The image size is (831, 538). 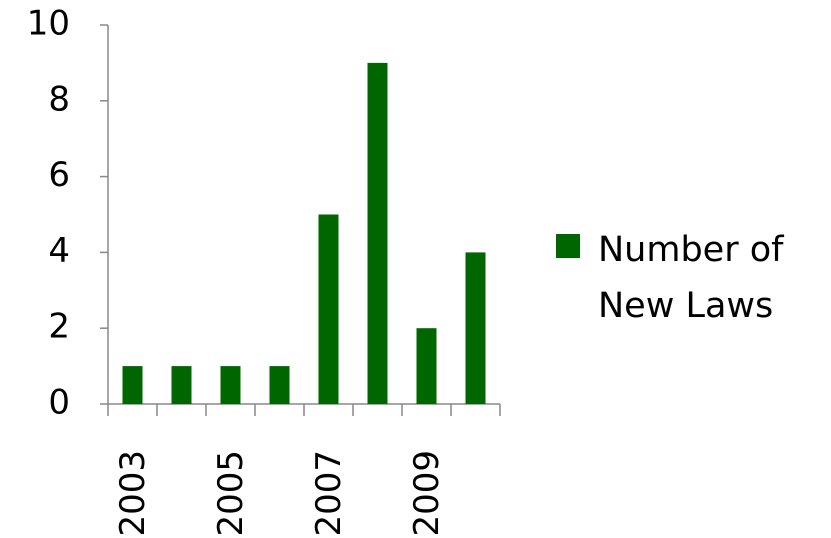 What do you see at coordinates (568, 246) in the screenshot?
I see `legend-swatch` at bounding box center [568, 246].